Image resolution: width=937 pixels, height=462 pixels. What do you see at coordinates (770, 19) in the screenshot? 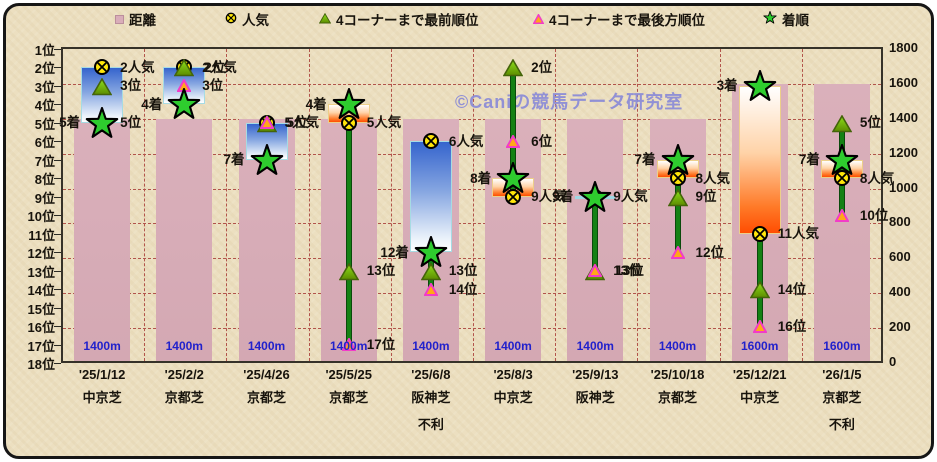
I see `finish-order-star-icon` at bounding box center [770, 19].